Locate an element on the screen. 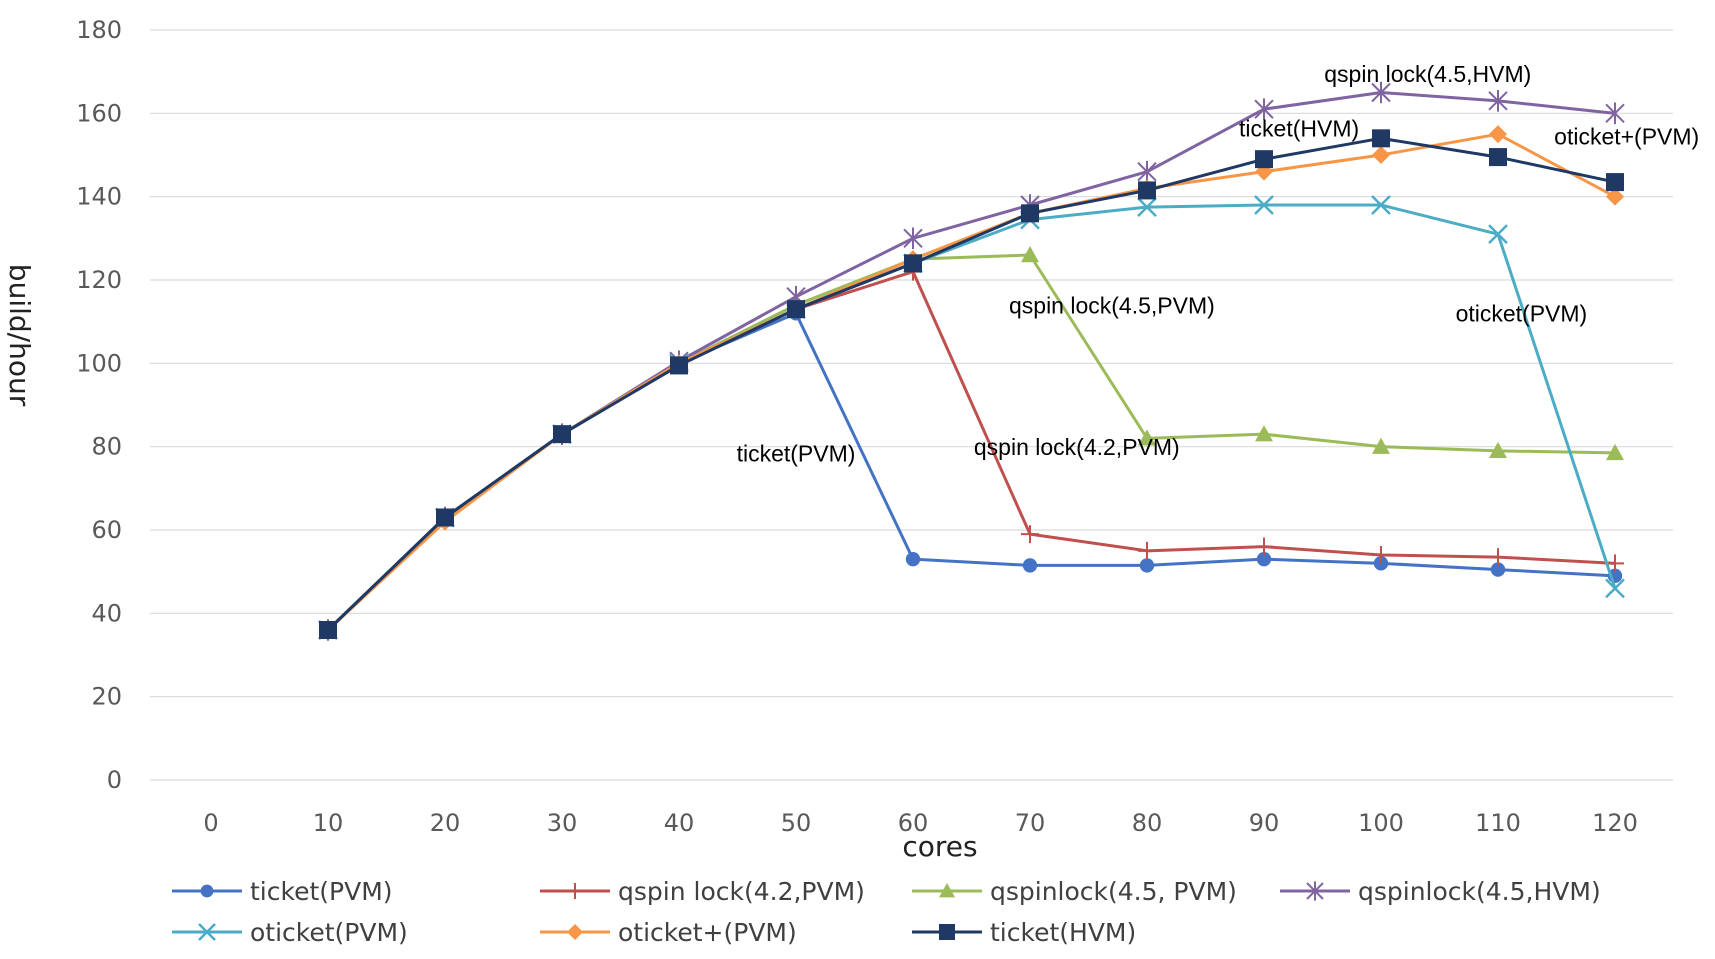 The width and height of the screenshot is (1715, 959). legend-label: ticket(PVM) is located at coordinates (321, 891).